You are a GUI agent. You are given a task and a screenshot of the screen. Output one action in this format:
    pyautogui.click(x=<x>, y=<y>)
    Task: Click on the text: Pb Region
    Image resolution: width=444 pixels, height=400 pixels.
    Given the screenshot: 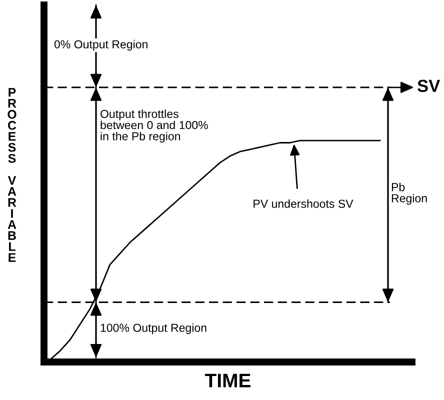 What is the action you would take?
    pyautogui.click(x=409, y=193)
    